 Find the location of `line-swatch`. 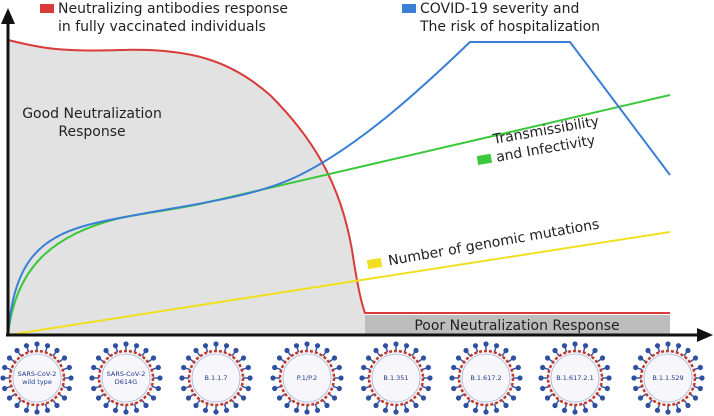

line-swatch is located at coordinates (484, 159).